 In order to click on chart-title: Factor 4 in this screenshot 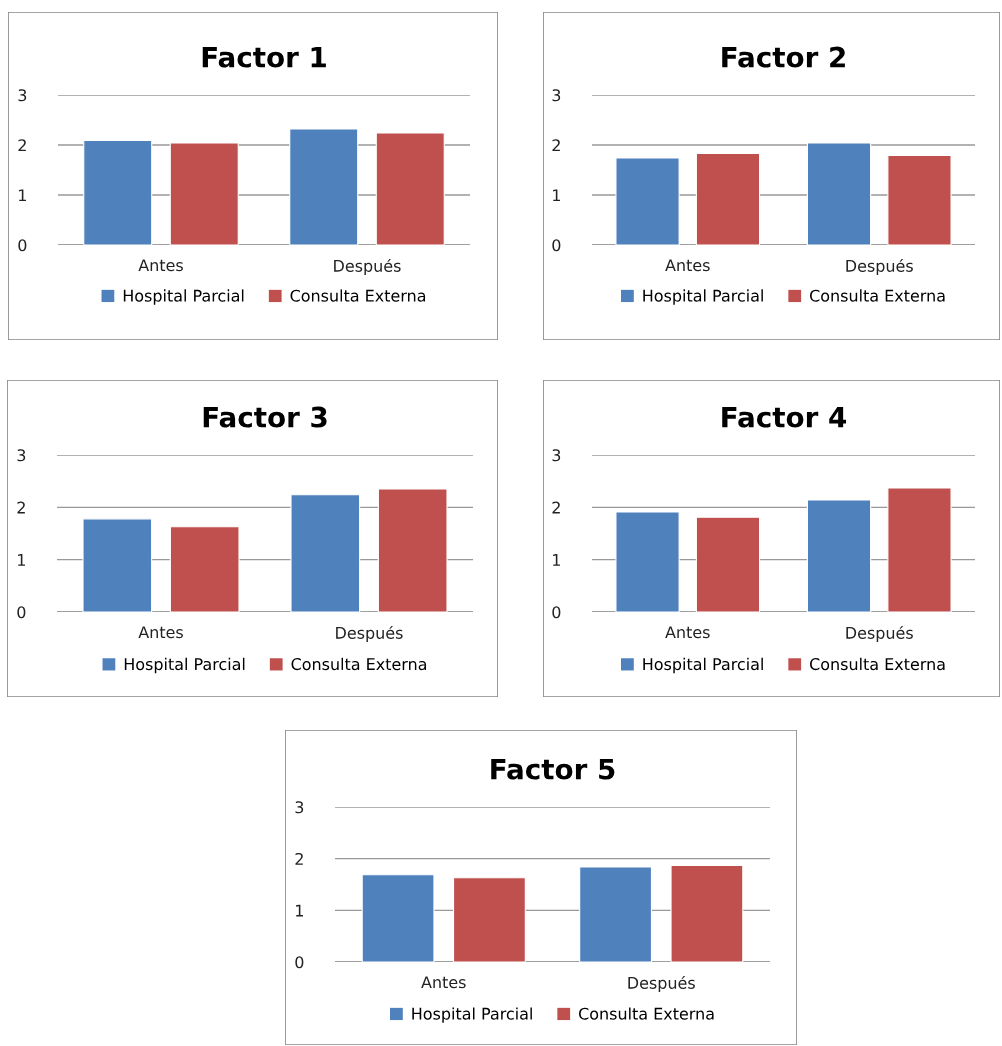, I will do `click(784, 417)`.